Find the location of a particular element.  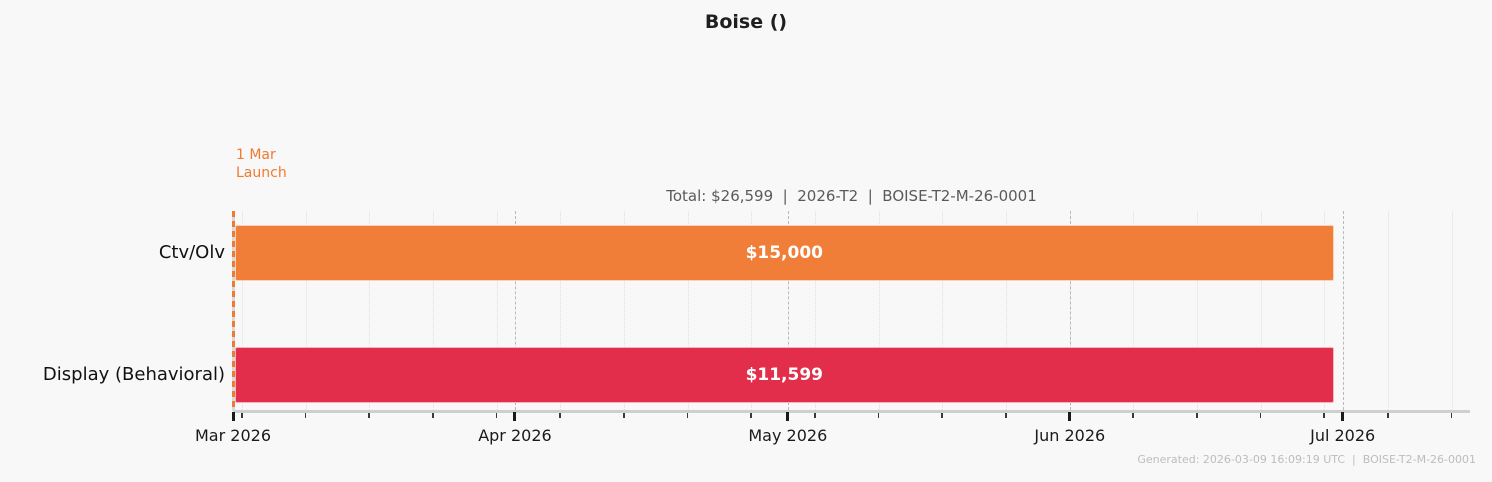

launch-annotation-label: Launch is located at coordinates (261, 173).